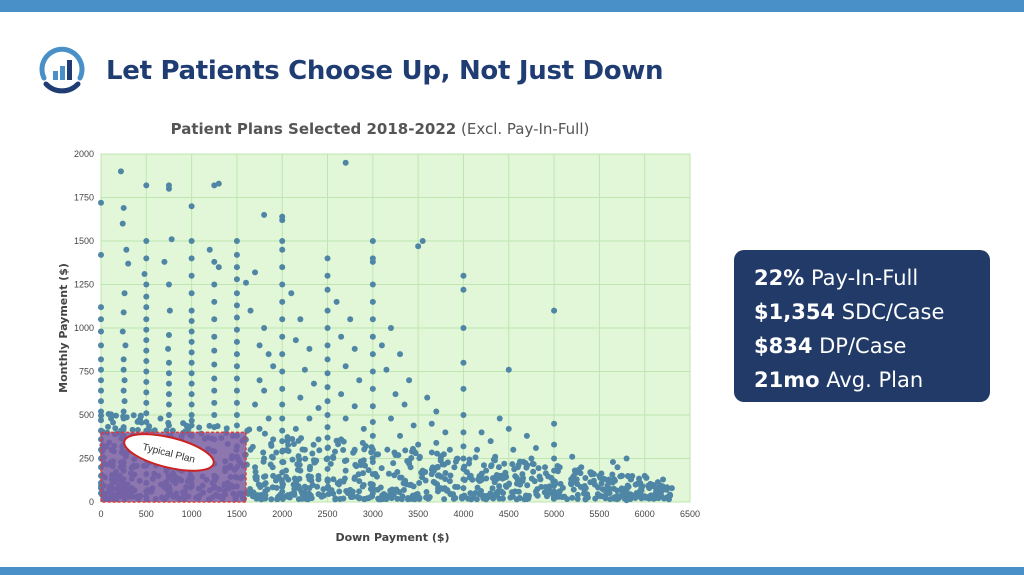 This screenshot has width=1024, height=575. I want to click on typical-plan-ellipse, so click(169, 452).